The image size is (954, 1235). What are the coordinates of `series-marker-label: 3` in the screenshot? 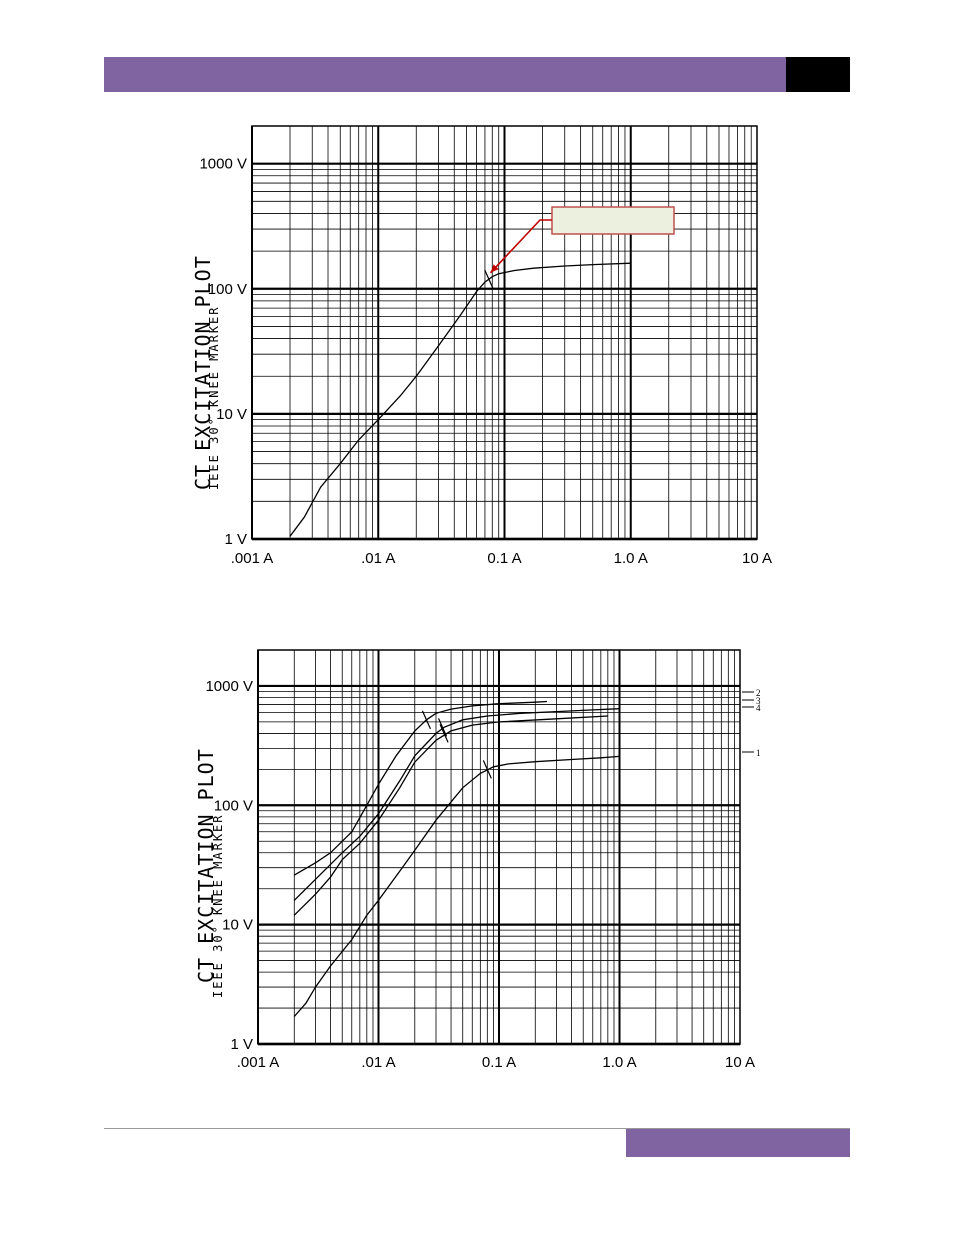 It's located at (758, 701).